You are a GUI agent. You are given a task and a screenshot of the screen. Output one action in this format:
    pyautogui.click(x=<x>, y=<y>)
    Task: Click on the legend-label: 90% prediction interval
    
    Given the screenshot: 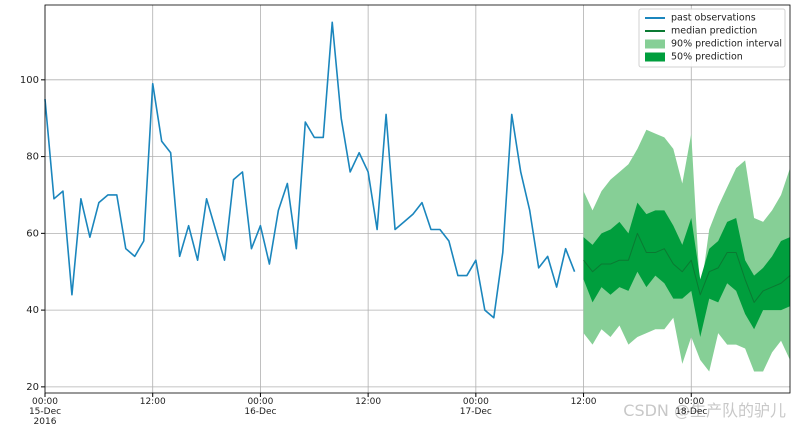 What is the action you would take?
    pyautogui.click(x=726, y=44)
    